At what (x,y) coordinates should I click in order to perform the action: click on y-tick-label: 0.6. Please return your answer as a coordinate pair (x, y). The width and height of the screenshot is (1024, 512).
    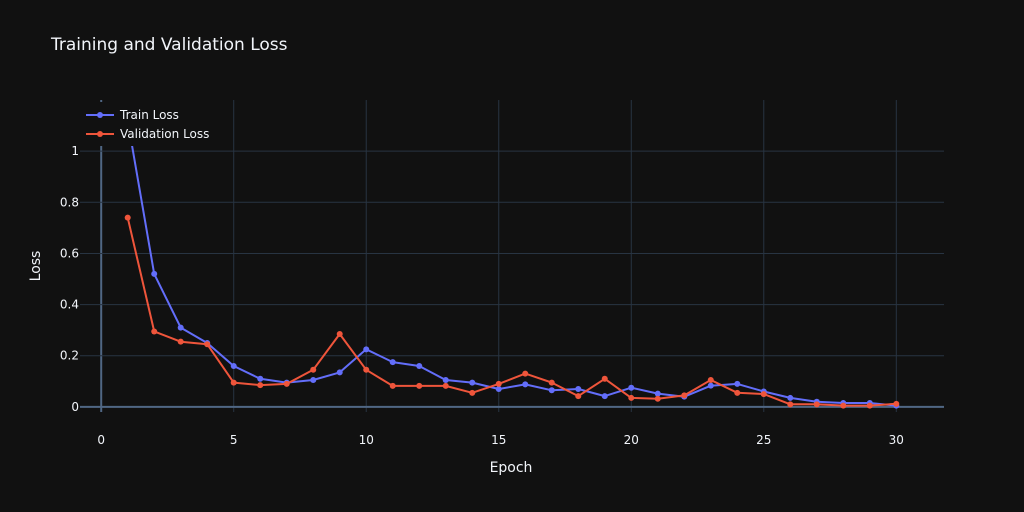
    Looking at the image, I should click on (69, 253).